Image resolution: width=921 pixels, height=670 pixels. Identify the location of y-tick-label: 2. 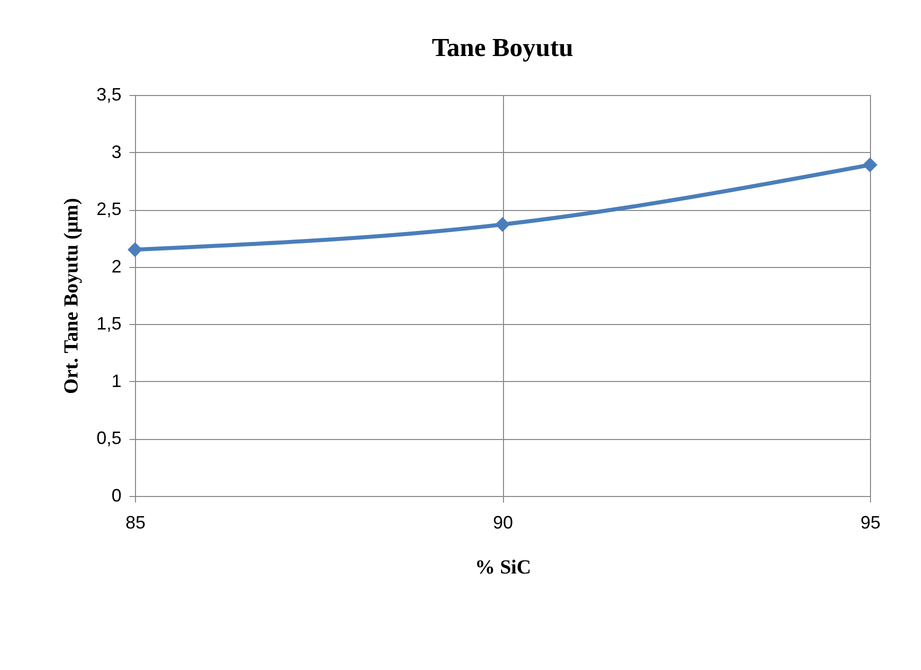
(116, 266).